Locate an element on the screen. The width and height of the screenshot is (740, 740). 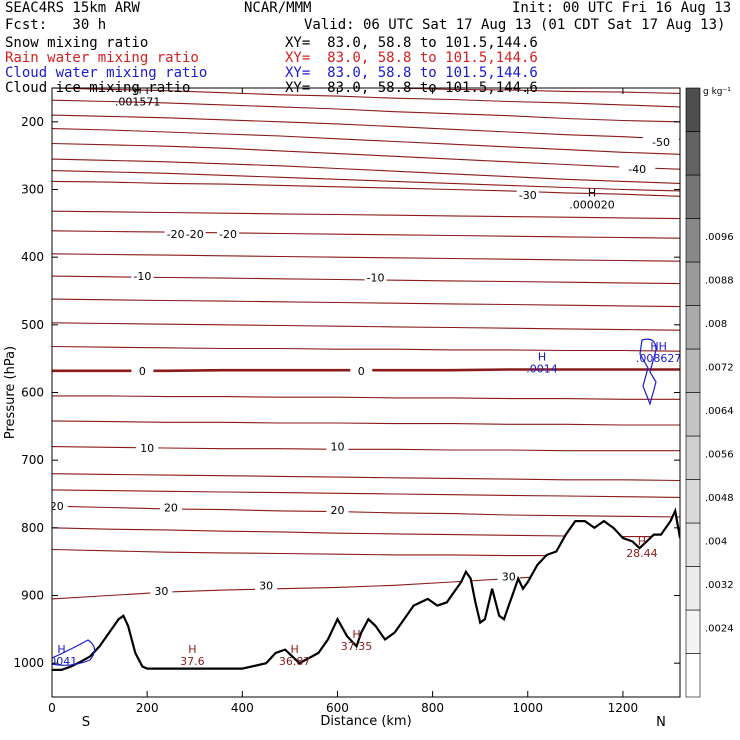
extremum-value: 36.87 is located at coordinates (295, 661).